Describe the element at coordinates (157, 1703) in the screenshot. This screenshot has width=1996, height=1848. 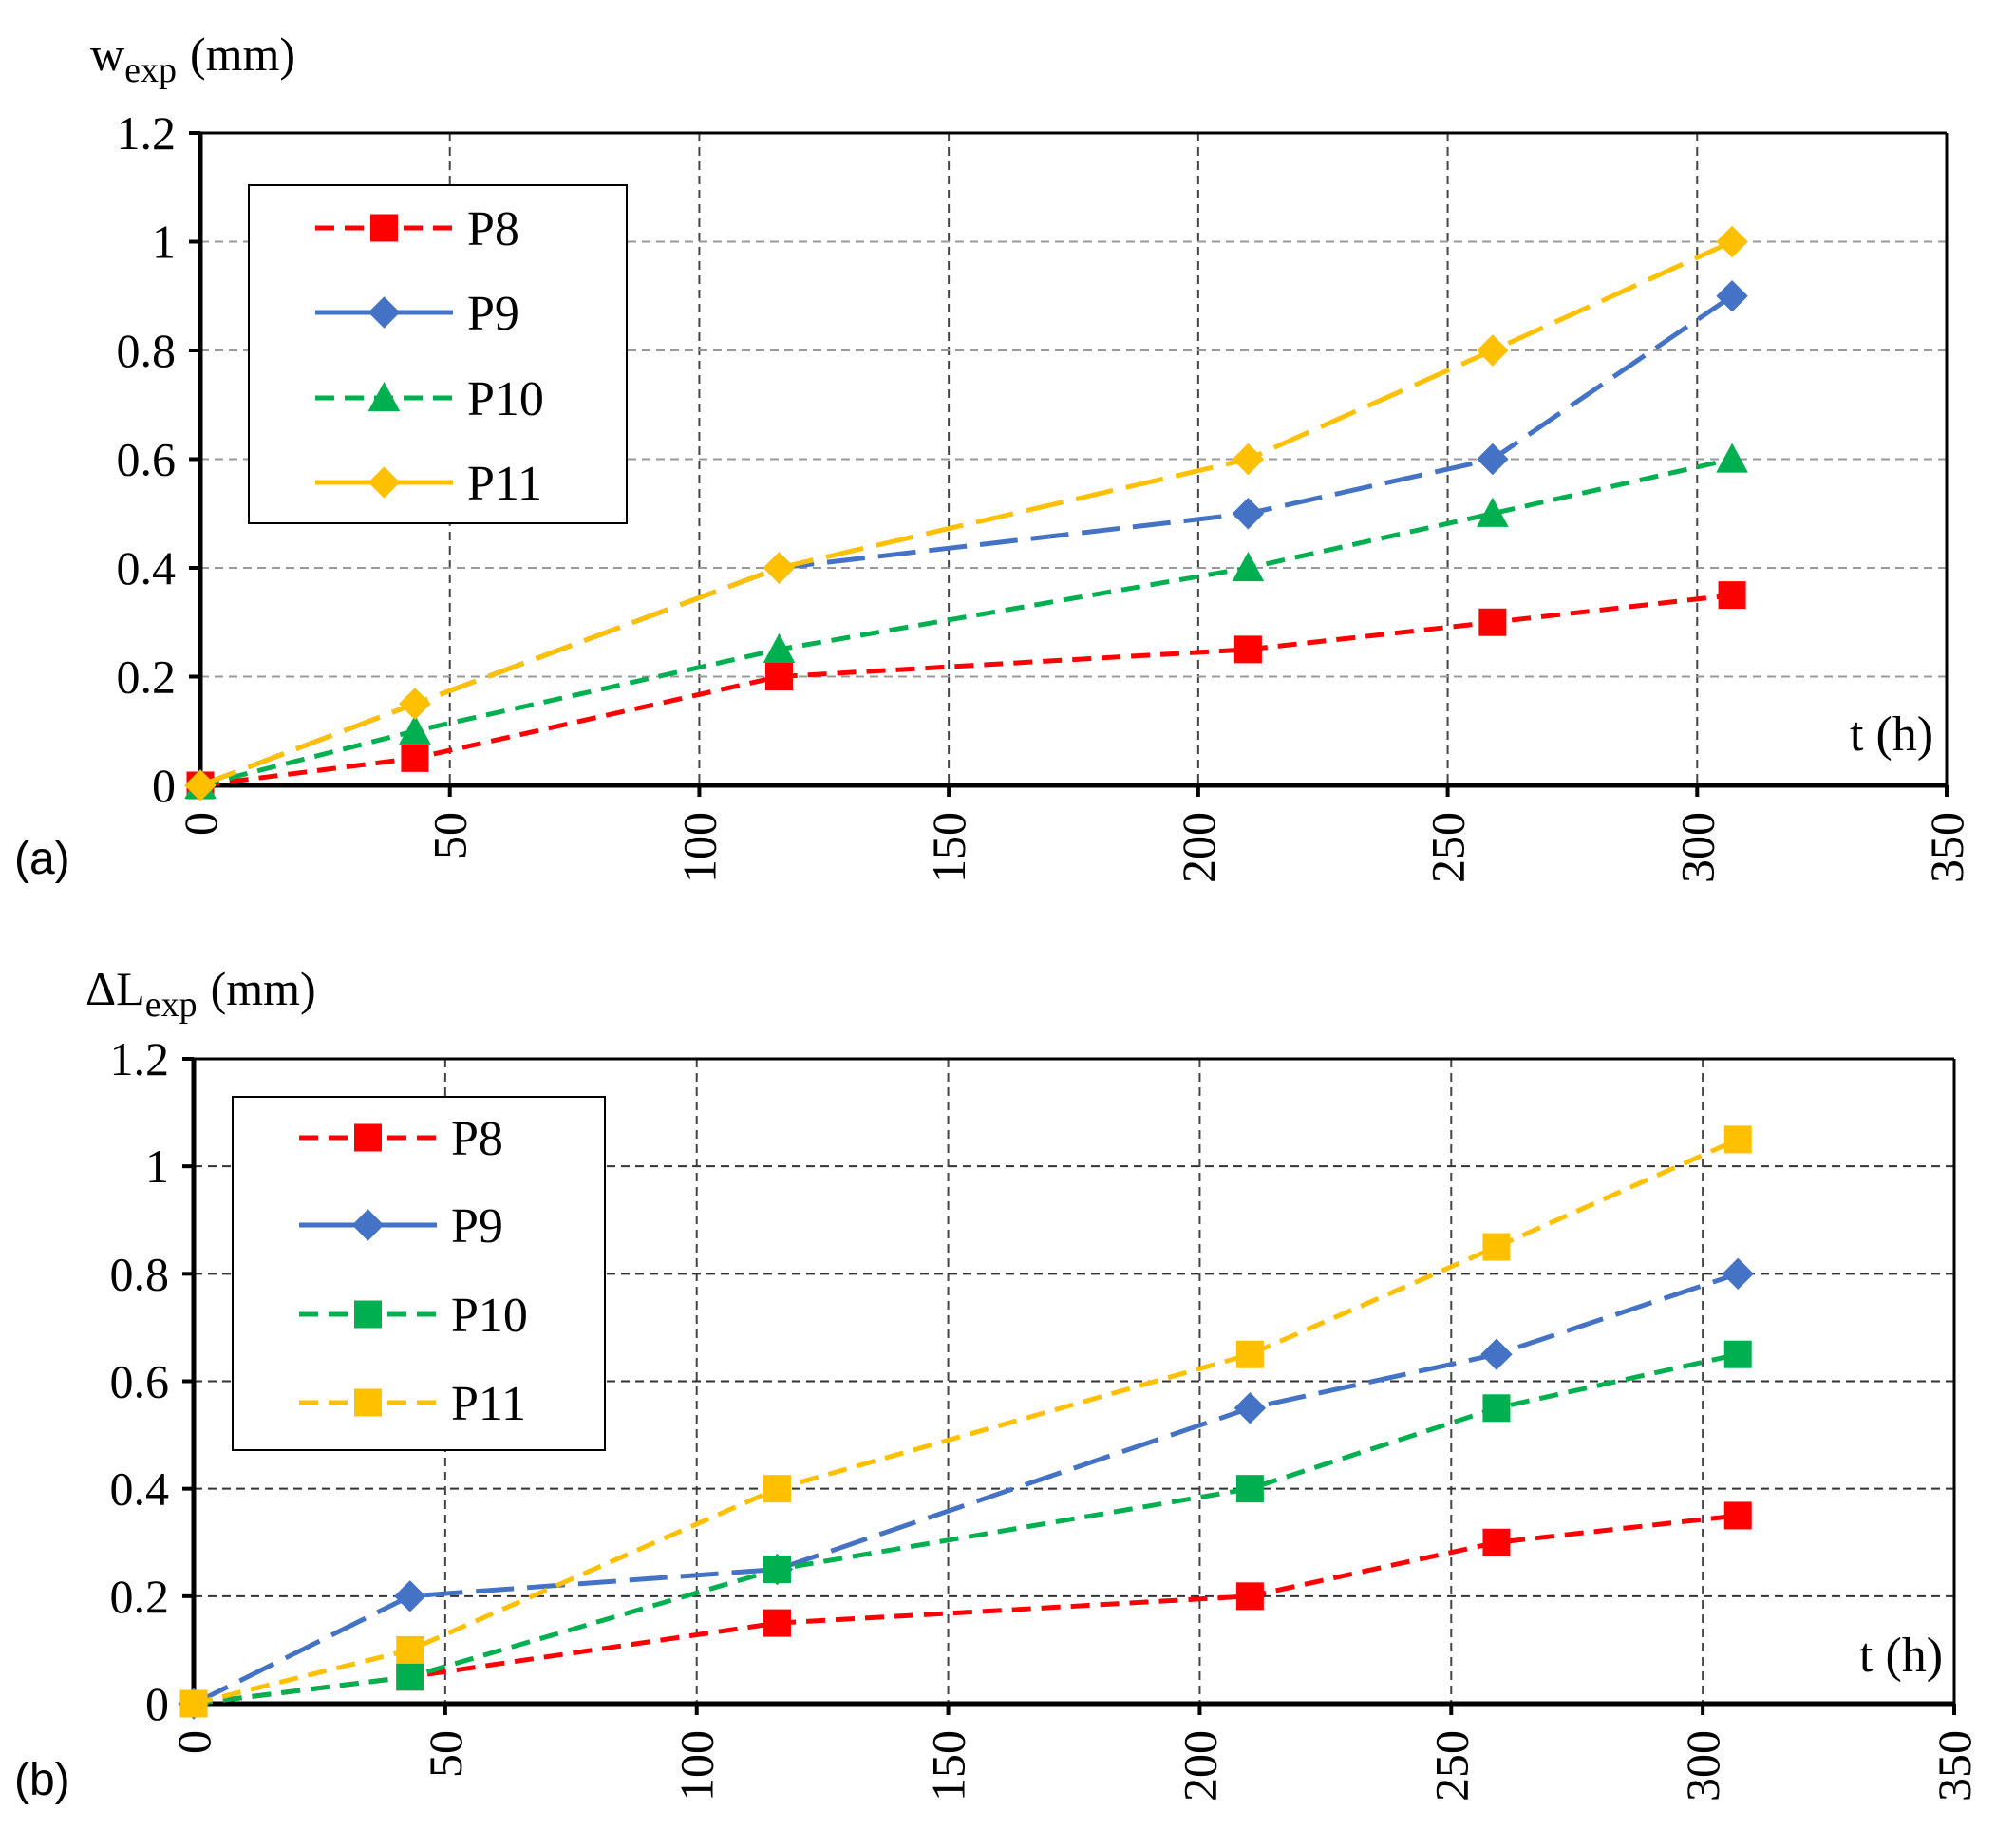
I see `y-tick-label: 0` at that location.